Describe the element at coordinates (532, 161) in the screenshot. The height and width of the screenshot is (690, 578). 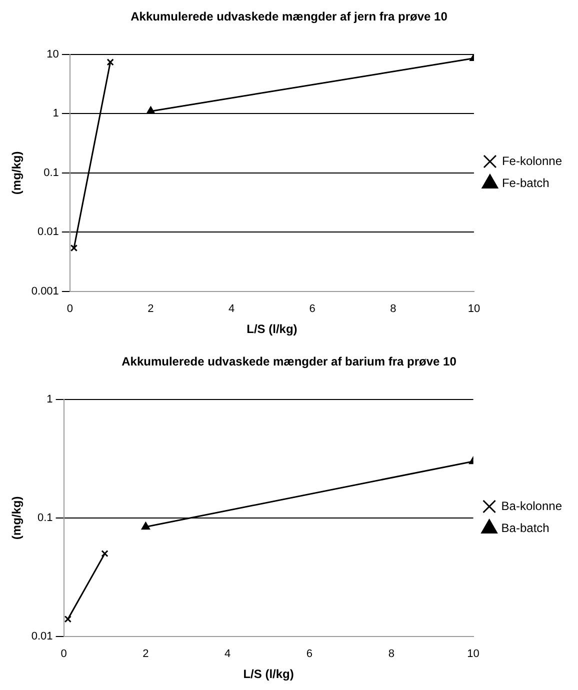
I see `legend-label: Fe-kolonne` at that location.